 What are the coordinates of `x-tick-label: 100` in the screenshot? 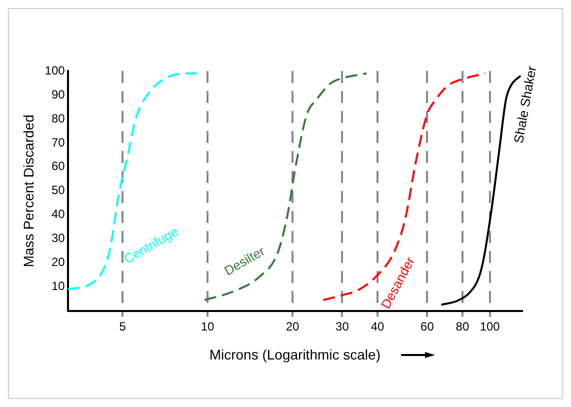 It's located at (490, 326).